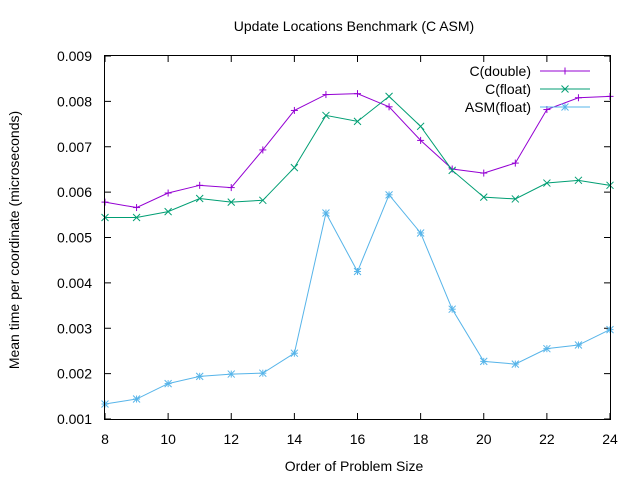 This screenshot has height=480, width=640. I want to click on x-tick-label: 20, so click(484, 439).